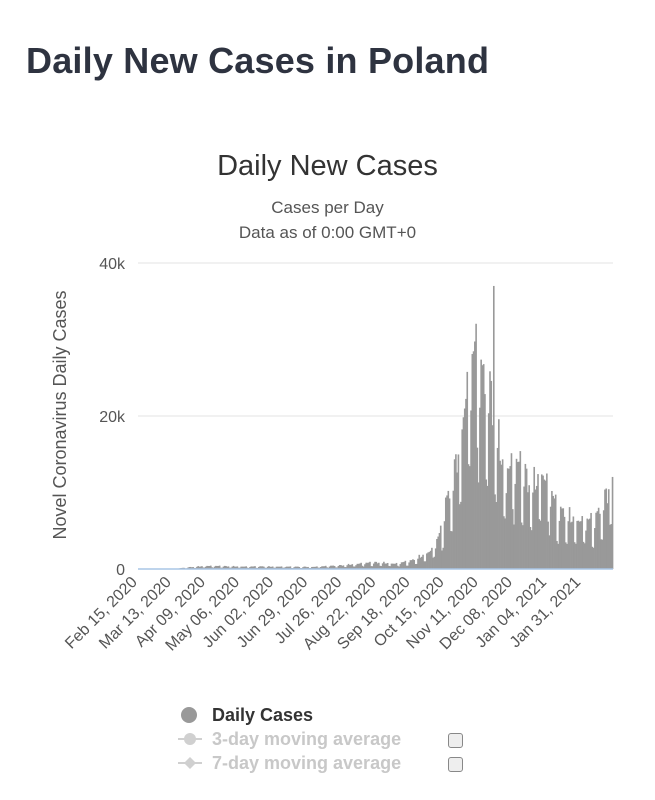 The image size is (655, 800). Describe the element at coordinates (455, 764) in the screenshot. I see `7-day-average-checkbox` at that location.